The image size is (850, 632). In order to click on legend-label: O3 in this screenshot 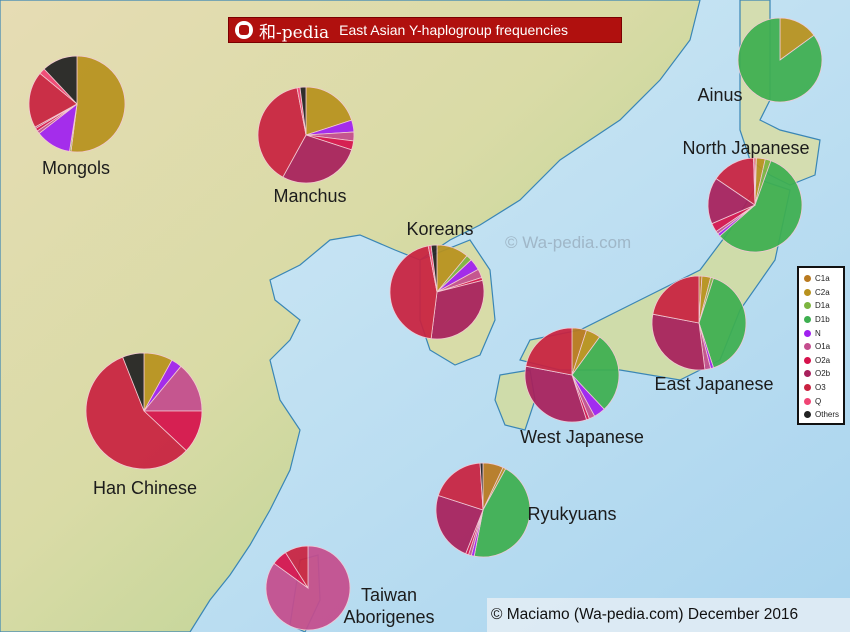, I will do `click(820, 388)`.